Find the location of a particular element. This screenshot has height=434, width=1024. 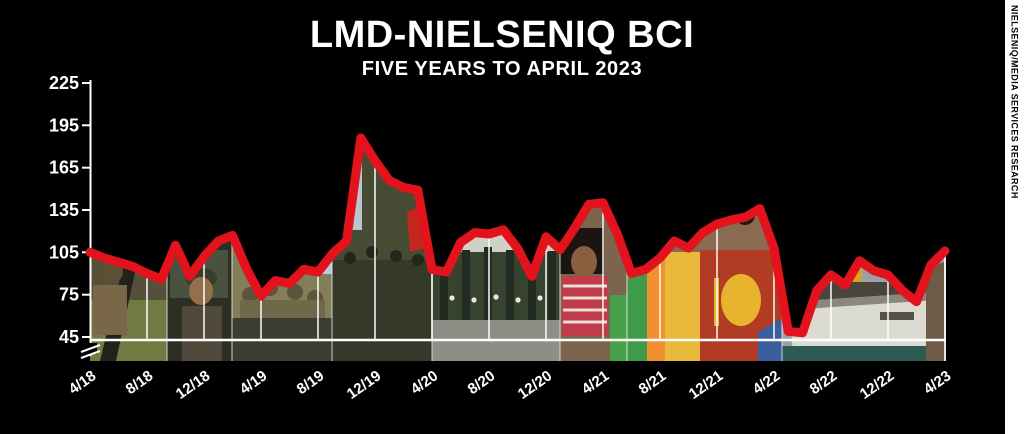

x-axis-label: 4/22 is located at coordinates (767, 382).